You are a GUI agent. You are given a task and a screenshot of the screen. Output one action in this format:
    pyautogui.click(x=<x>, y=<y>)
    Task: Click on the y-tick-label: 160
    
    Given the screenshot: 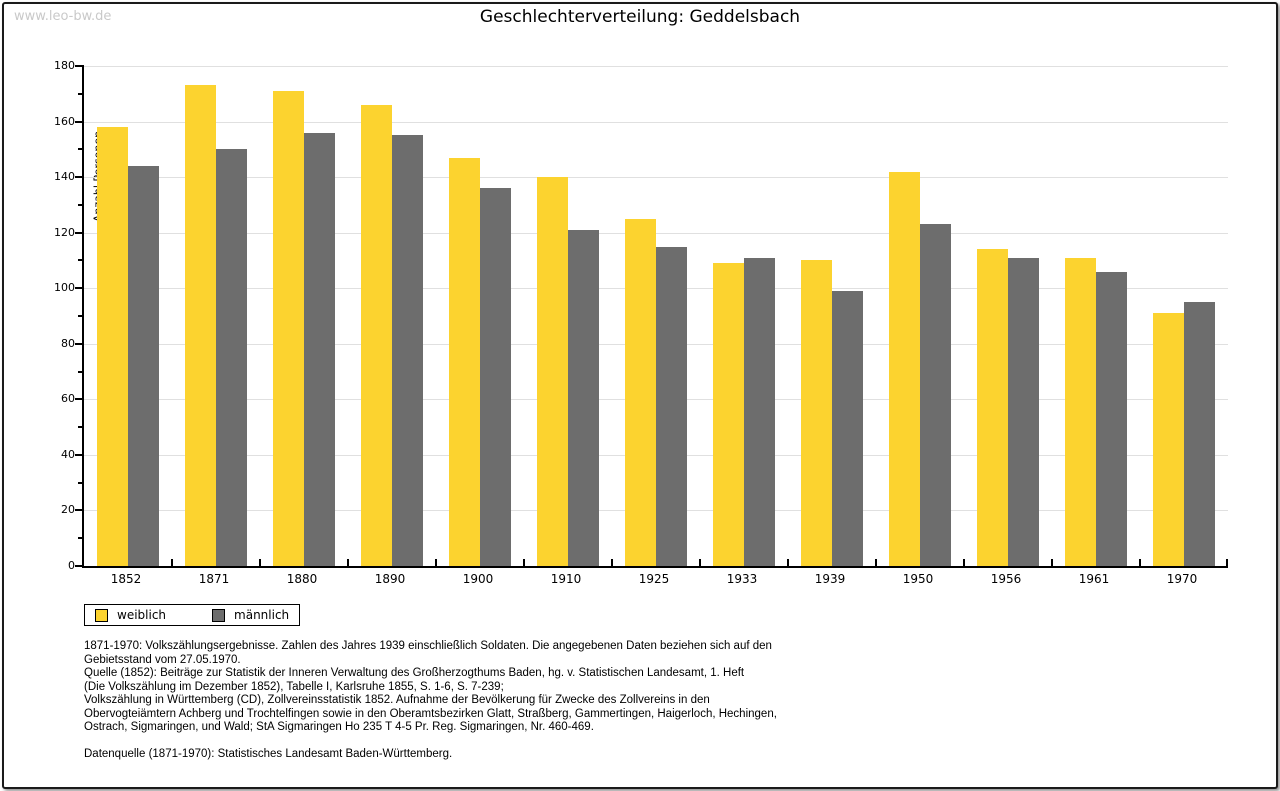 What is the action you would take?
    pyautogui.click(x=64, y=121)
    